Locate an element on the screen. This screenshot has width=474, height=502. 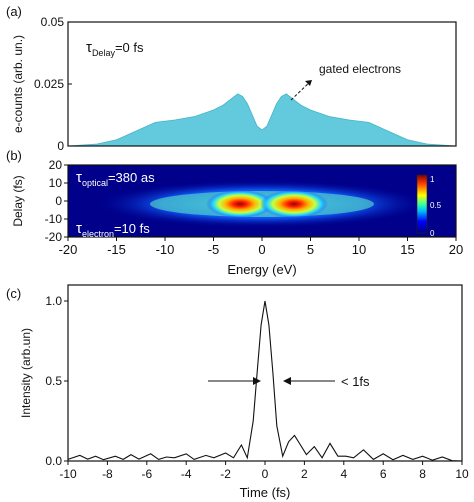
x-ticks-b: -20 -15 -10 -5 0 5 10 15 20 is located at coordinates (261, 247).